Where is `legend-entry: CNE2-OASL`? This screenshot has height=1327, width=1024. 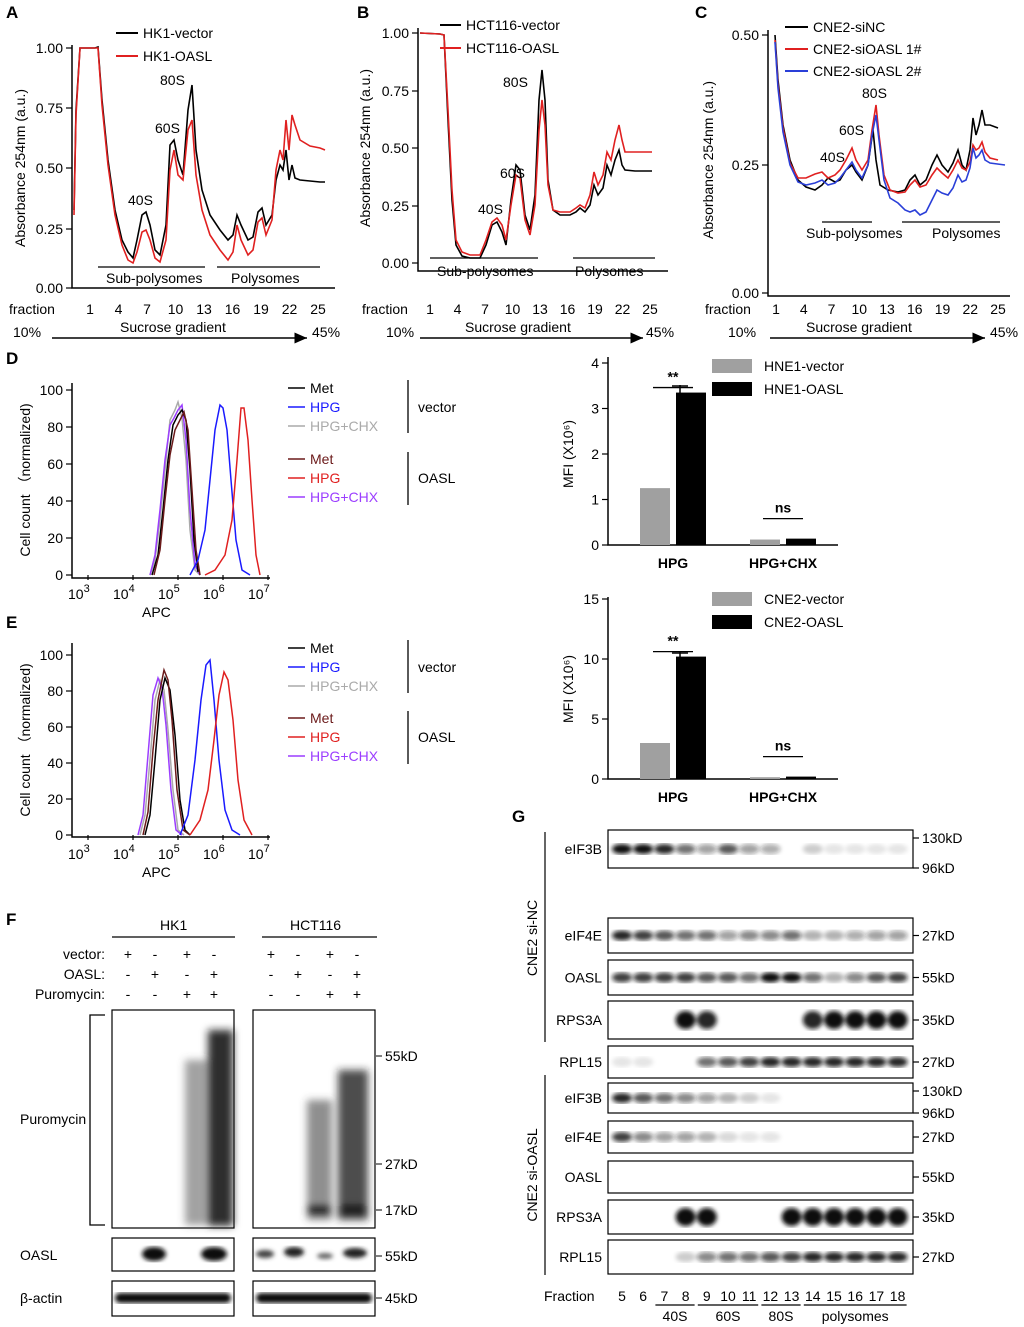
legend-entry: CNE2-OASL is located at coordinates (804, 622).